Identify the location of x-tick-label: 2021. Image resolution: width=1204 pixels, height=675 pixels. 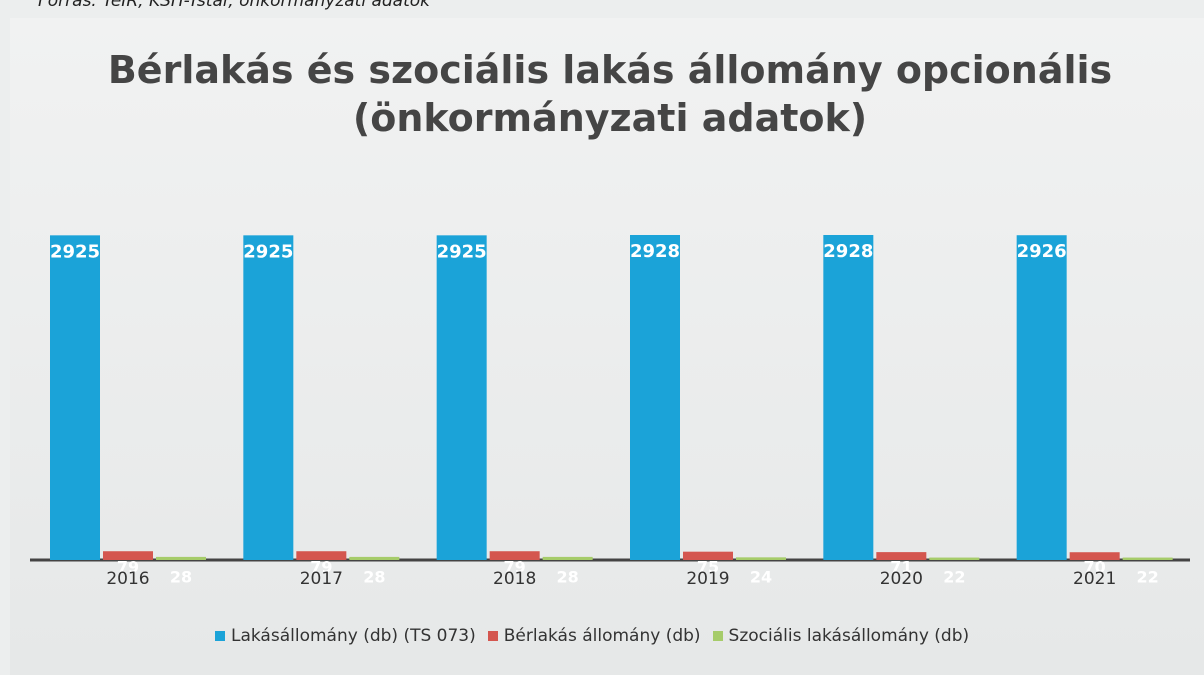
(1094, 579).